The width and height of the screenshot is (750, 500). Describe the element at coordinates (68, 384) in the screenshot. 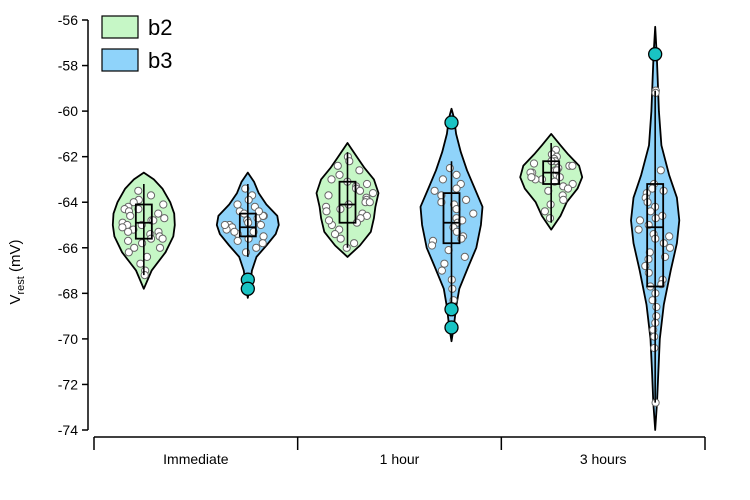

I see `y-tick-label: -72` at that location.